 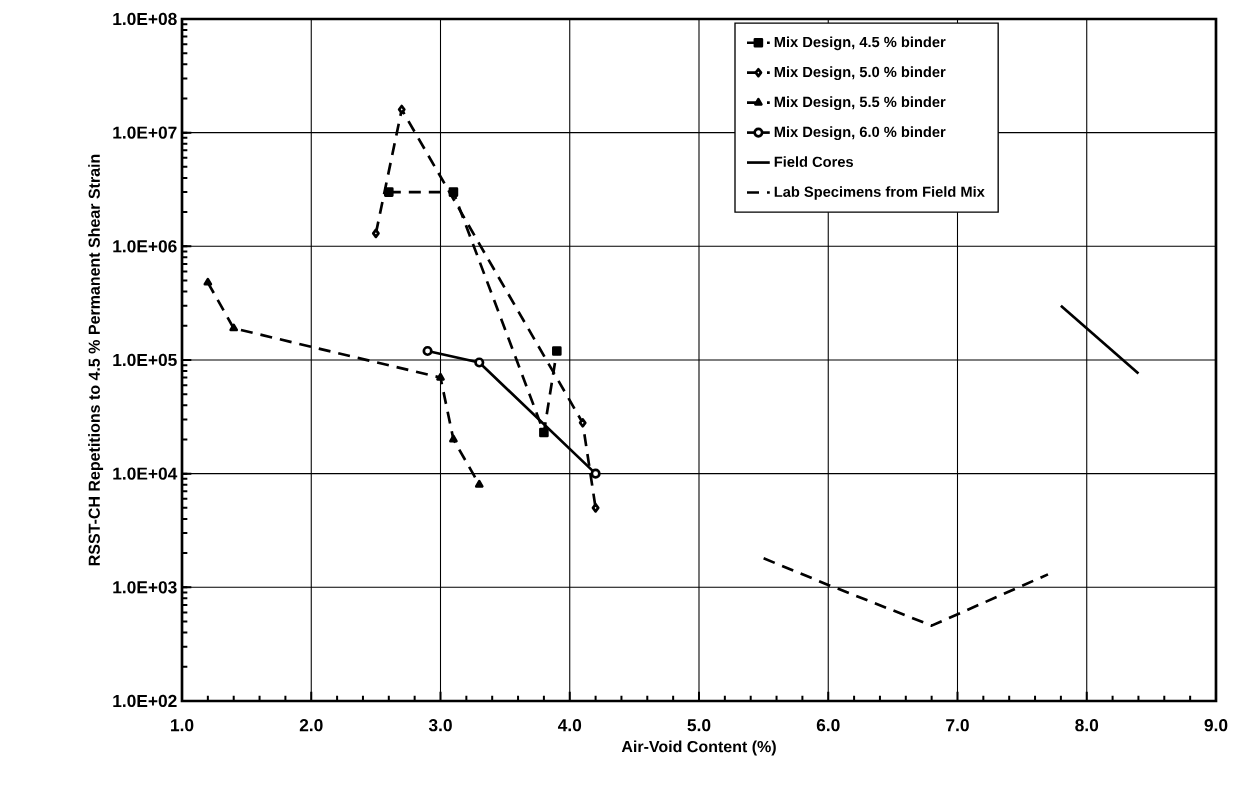 What do you see at coordinates (145, 701) in the screenshot?
I see `y-tick-label: 1.0E+02` at bounding box center [145, 701].